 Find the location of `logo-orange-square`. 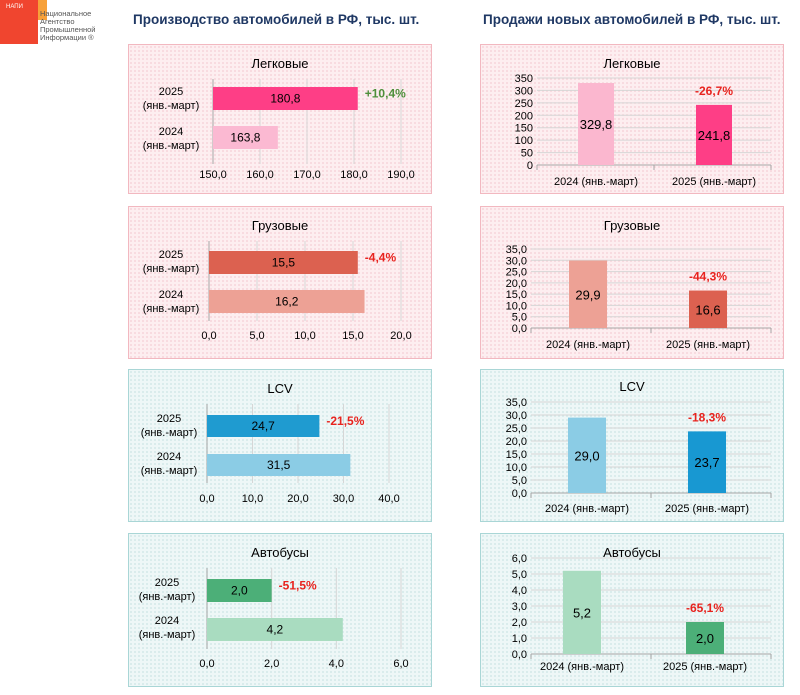

logo-orange-square is located at coordinates (42, 10).